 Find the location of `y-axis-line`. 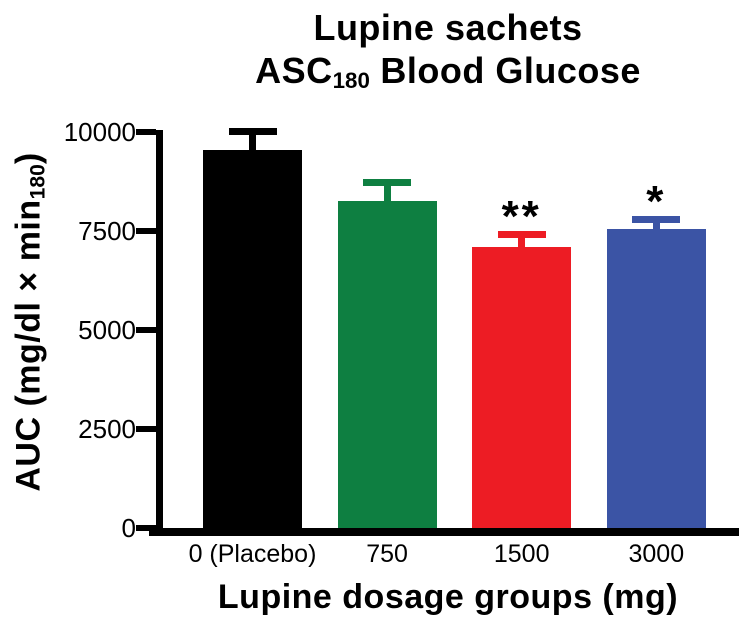

y-axis-line is located at coordinates (159, 333).